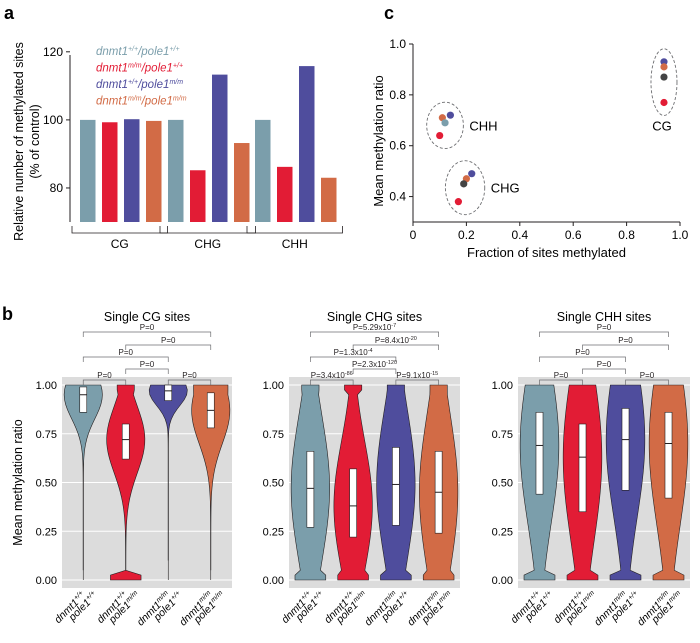 The height and width of the screenshot is (643, 700). What do you see at coordinates (53, 120) in the screenshot?
I see `y-tick-label: 100` at bounding box center [53, 120].